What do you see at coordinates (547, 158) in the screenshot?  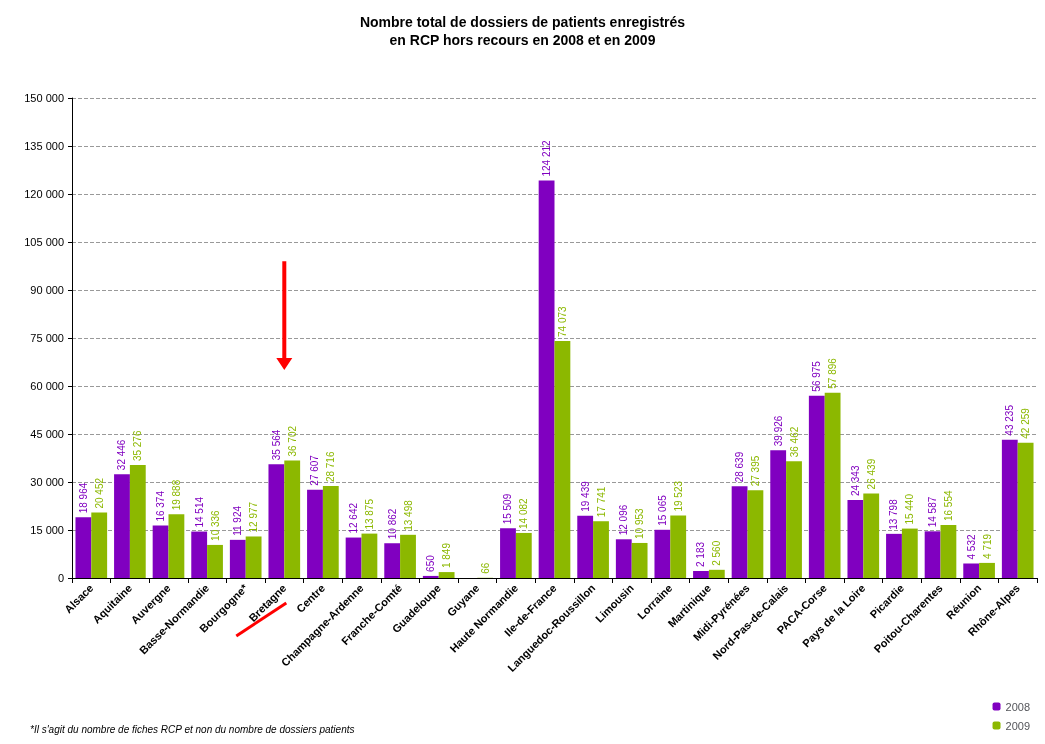 I see `data-label: 124 212` at bounding box center [547, 158].